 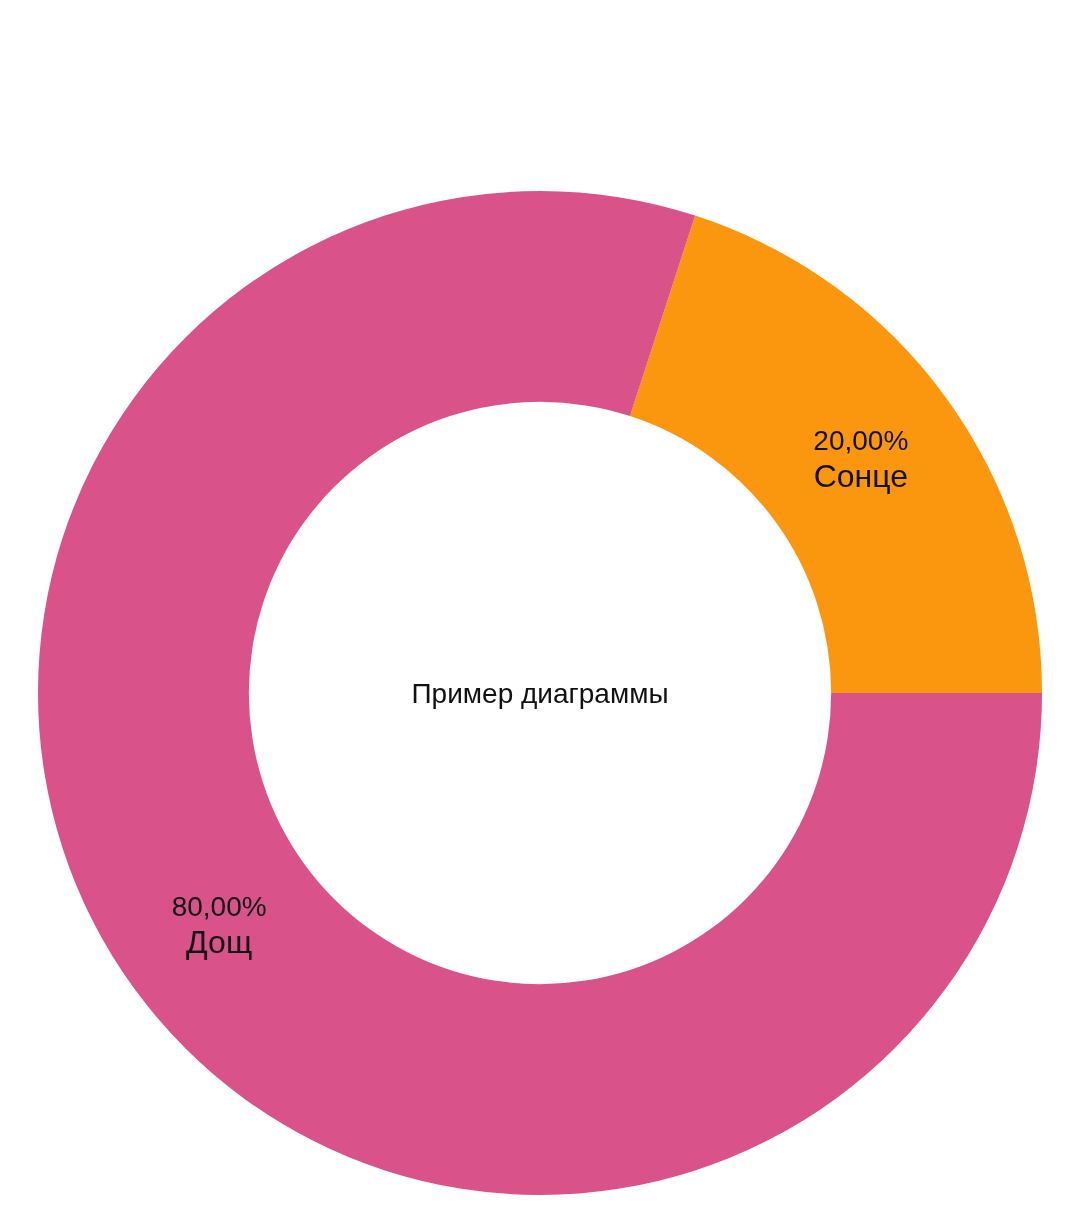 What do you see at coordinates (861, 440) in the screenshot?
I see `data-label: 20,00%` at bounding box center [861, 440].